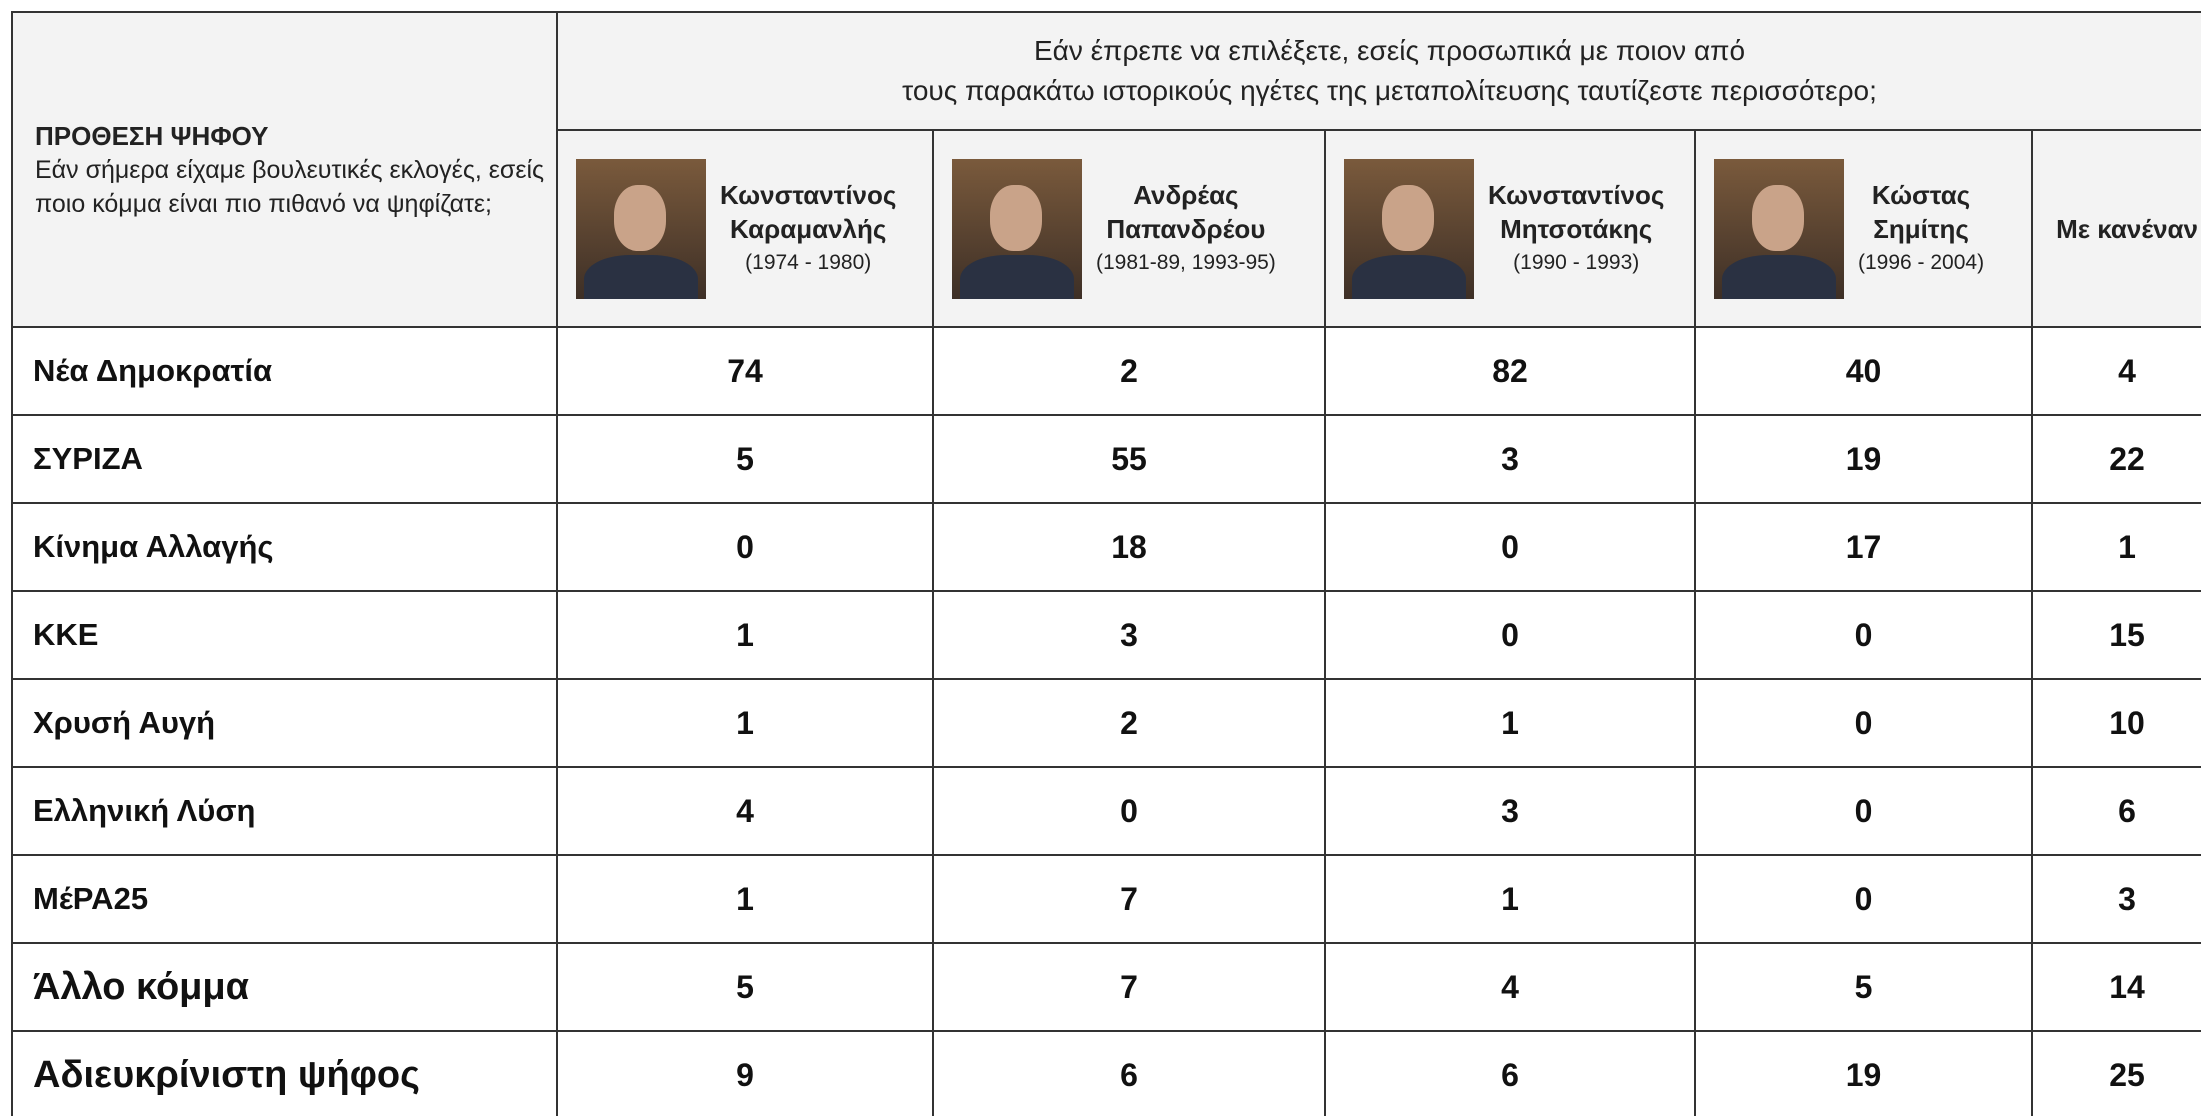 The width and height of the screenshot is (2201, 1116). I want to click on cell-value: 10, so click(2115, 723).